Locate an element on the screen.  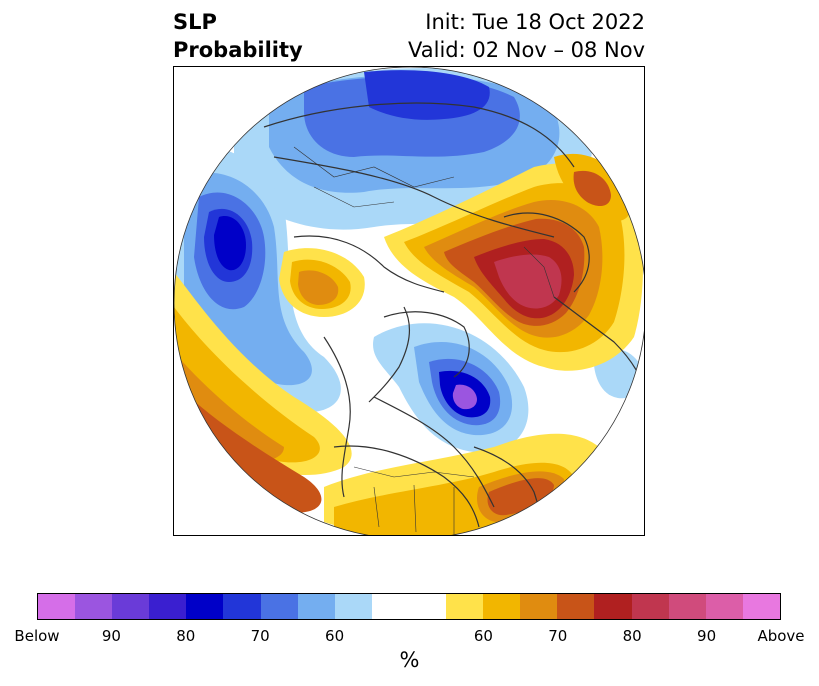
coastline-baffin is located at coordinates (389, 354).